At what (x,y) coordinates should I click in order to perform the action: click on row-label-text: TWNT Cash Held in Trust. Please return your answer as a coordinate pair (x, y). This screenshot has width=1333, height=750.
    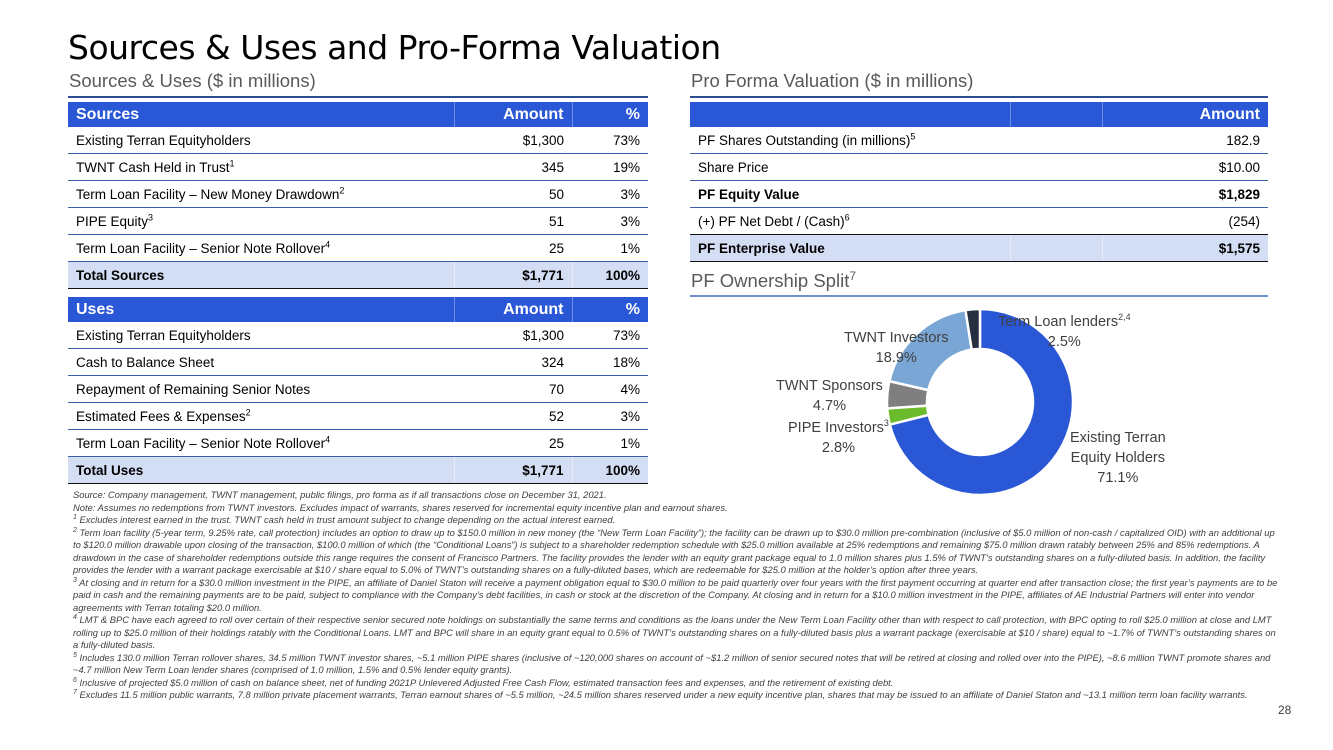
    Looking at the image, I should click on (153, 167).